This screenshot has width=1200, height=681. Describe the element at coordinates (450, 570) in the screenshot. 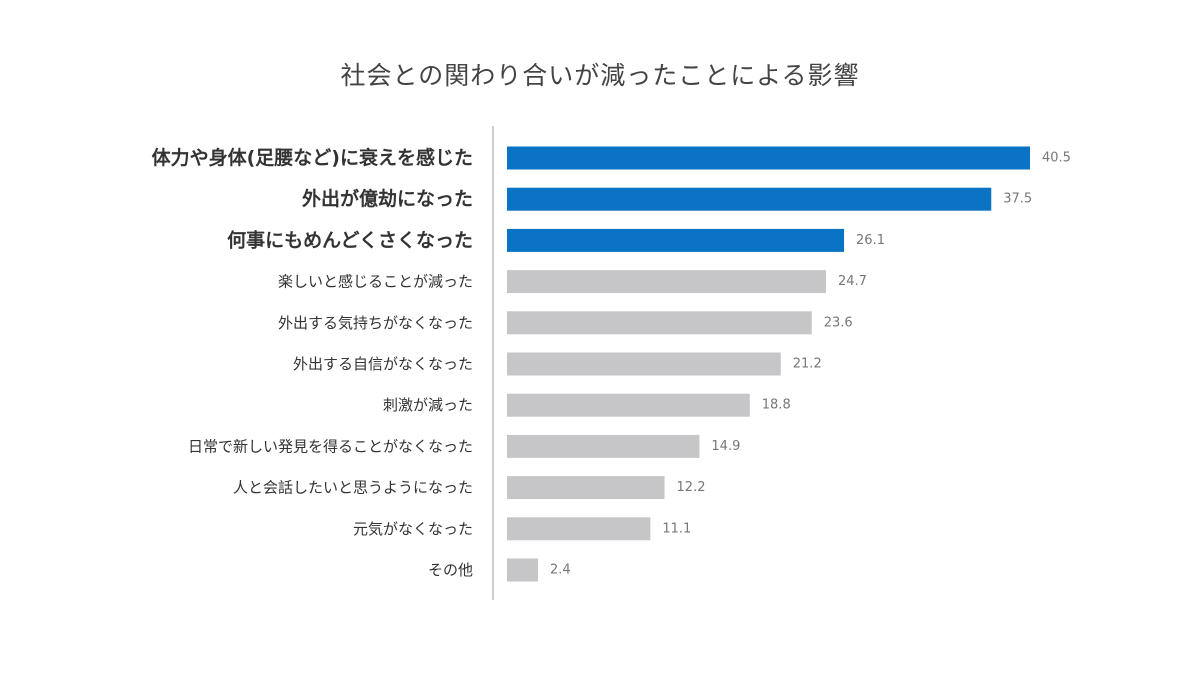

I see `category-label: その他` at that location.